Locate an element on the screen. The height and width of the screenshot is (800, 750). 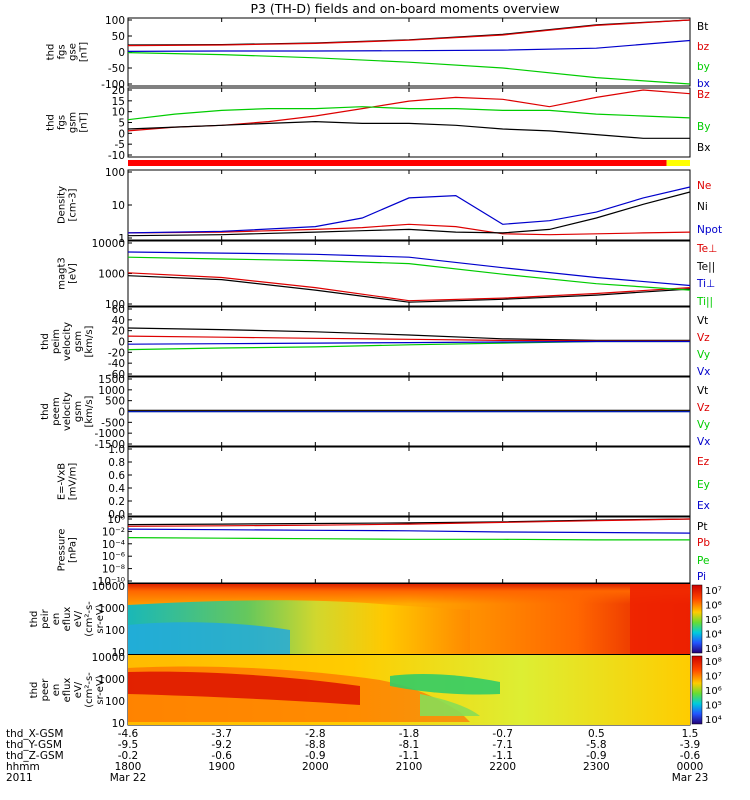
panel-fgs_gse: 100 50 0 -50 -100 thd fgs gse [nT] Bt bz by bx is located at coordinates (378, 53).